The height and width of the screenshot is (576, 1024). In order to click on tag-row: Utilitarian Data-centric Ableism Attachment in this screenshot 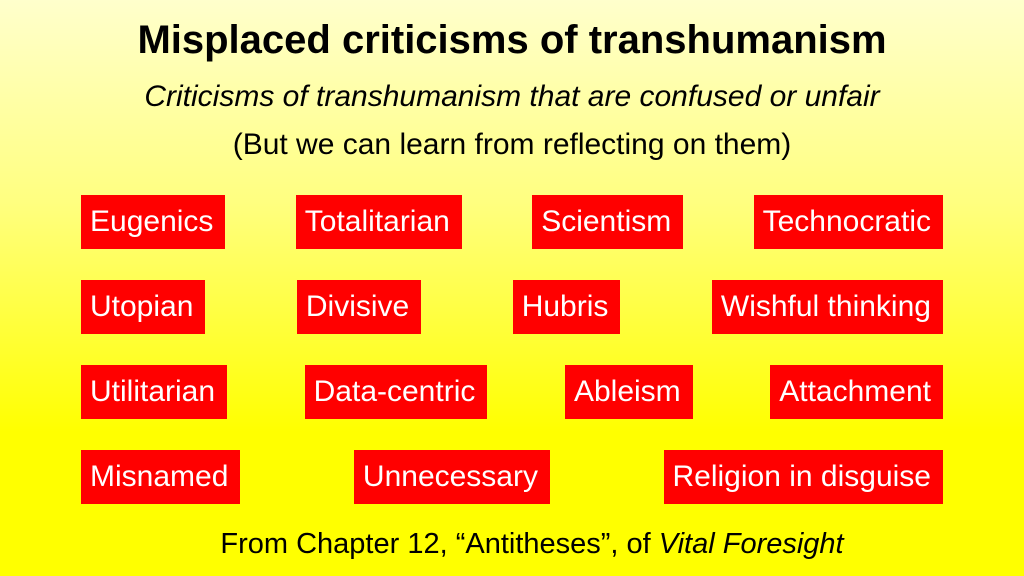, I will do `click(512, 392)`.